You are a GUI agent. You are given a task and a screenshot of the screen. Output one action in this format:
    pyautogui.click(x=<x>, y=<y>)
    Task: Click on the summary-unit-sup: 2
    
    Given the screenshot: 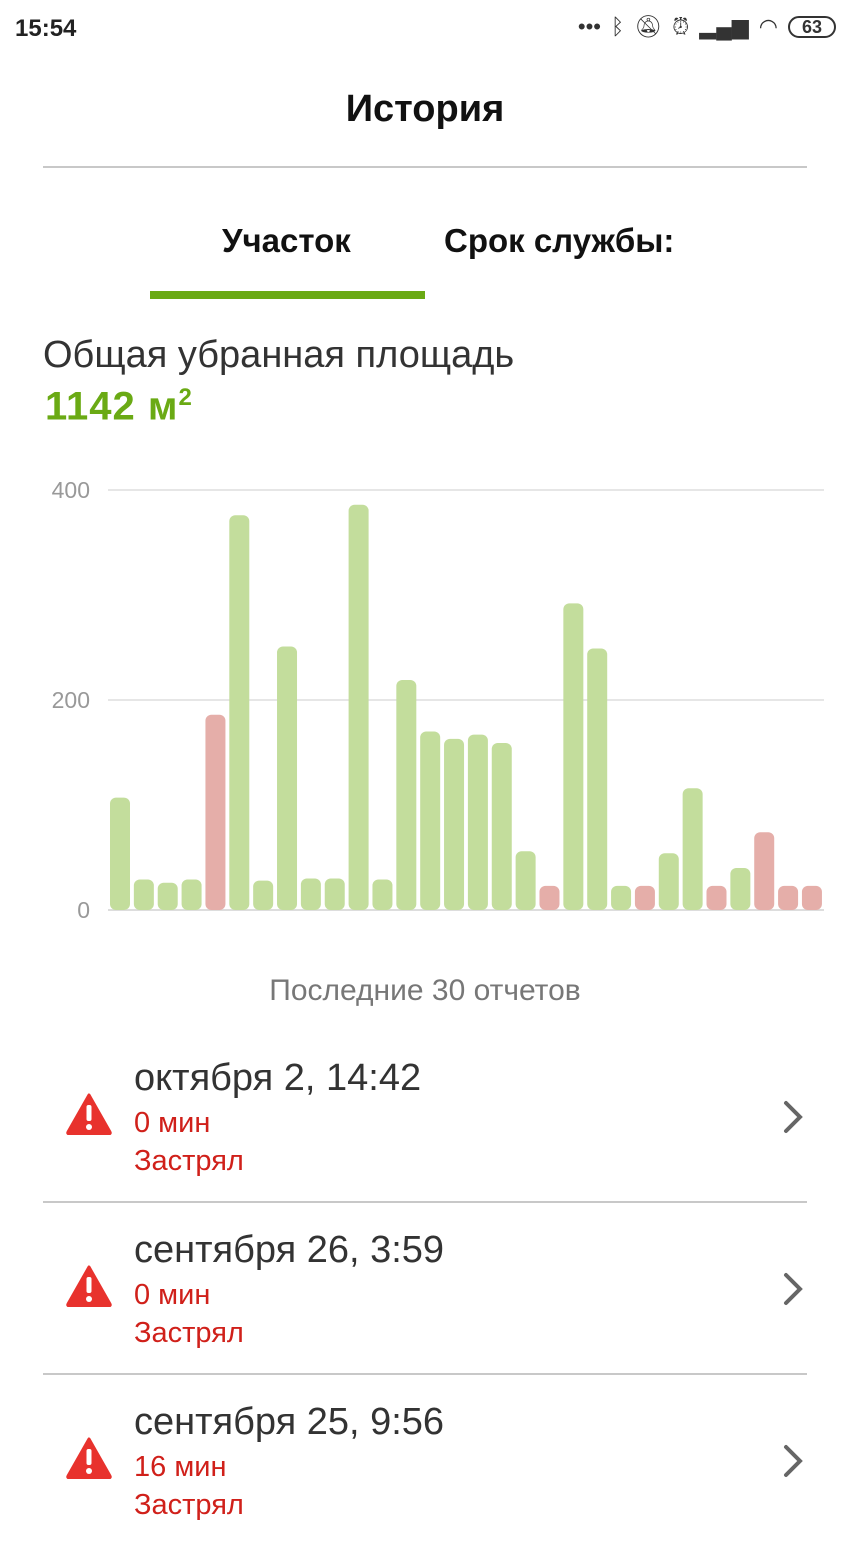 What is the action you would take?
    pyautogui.click(x=185, y=397)
    